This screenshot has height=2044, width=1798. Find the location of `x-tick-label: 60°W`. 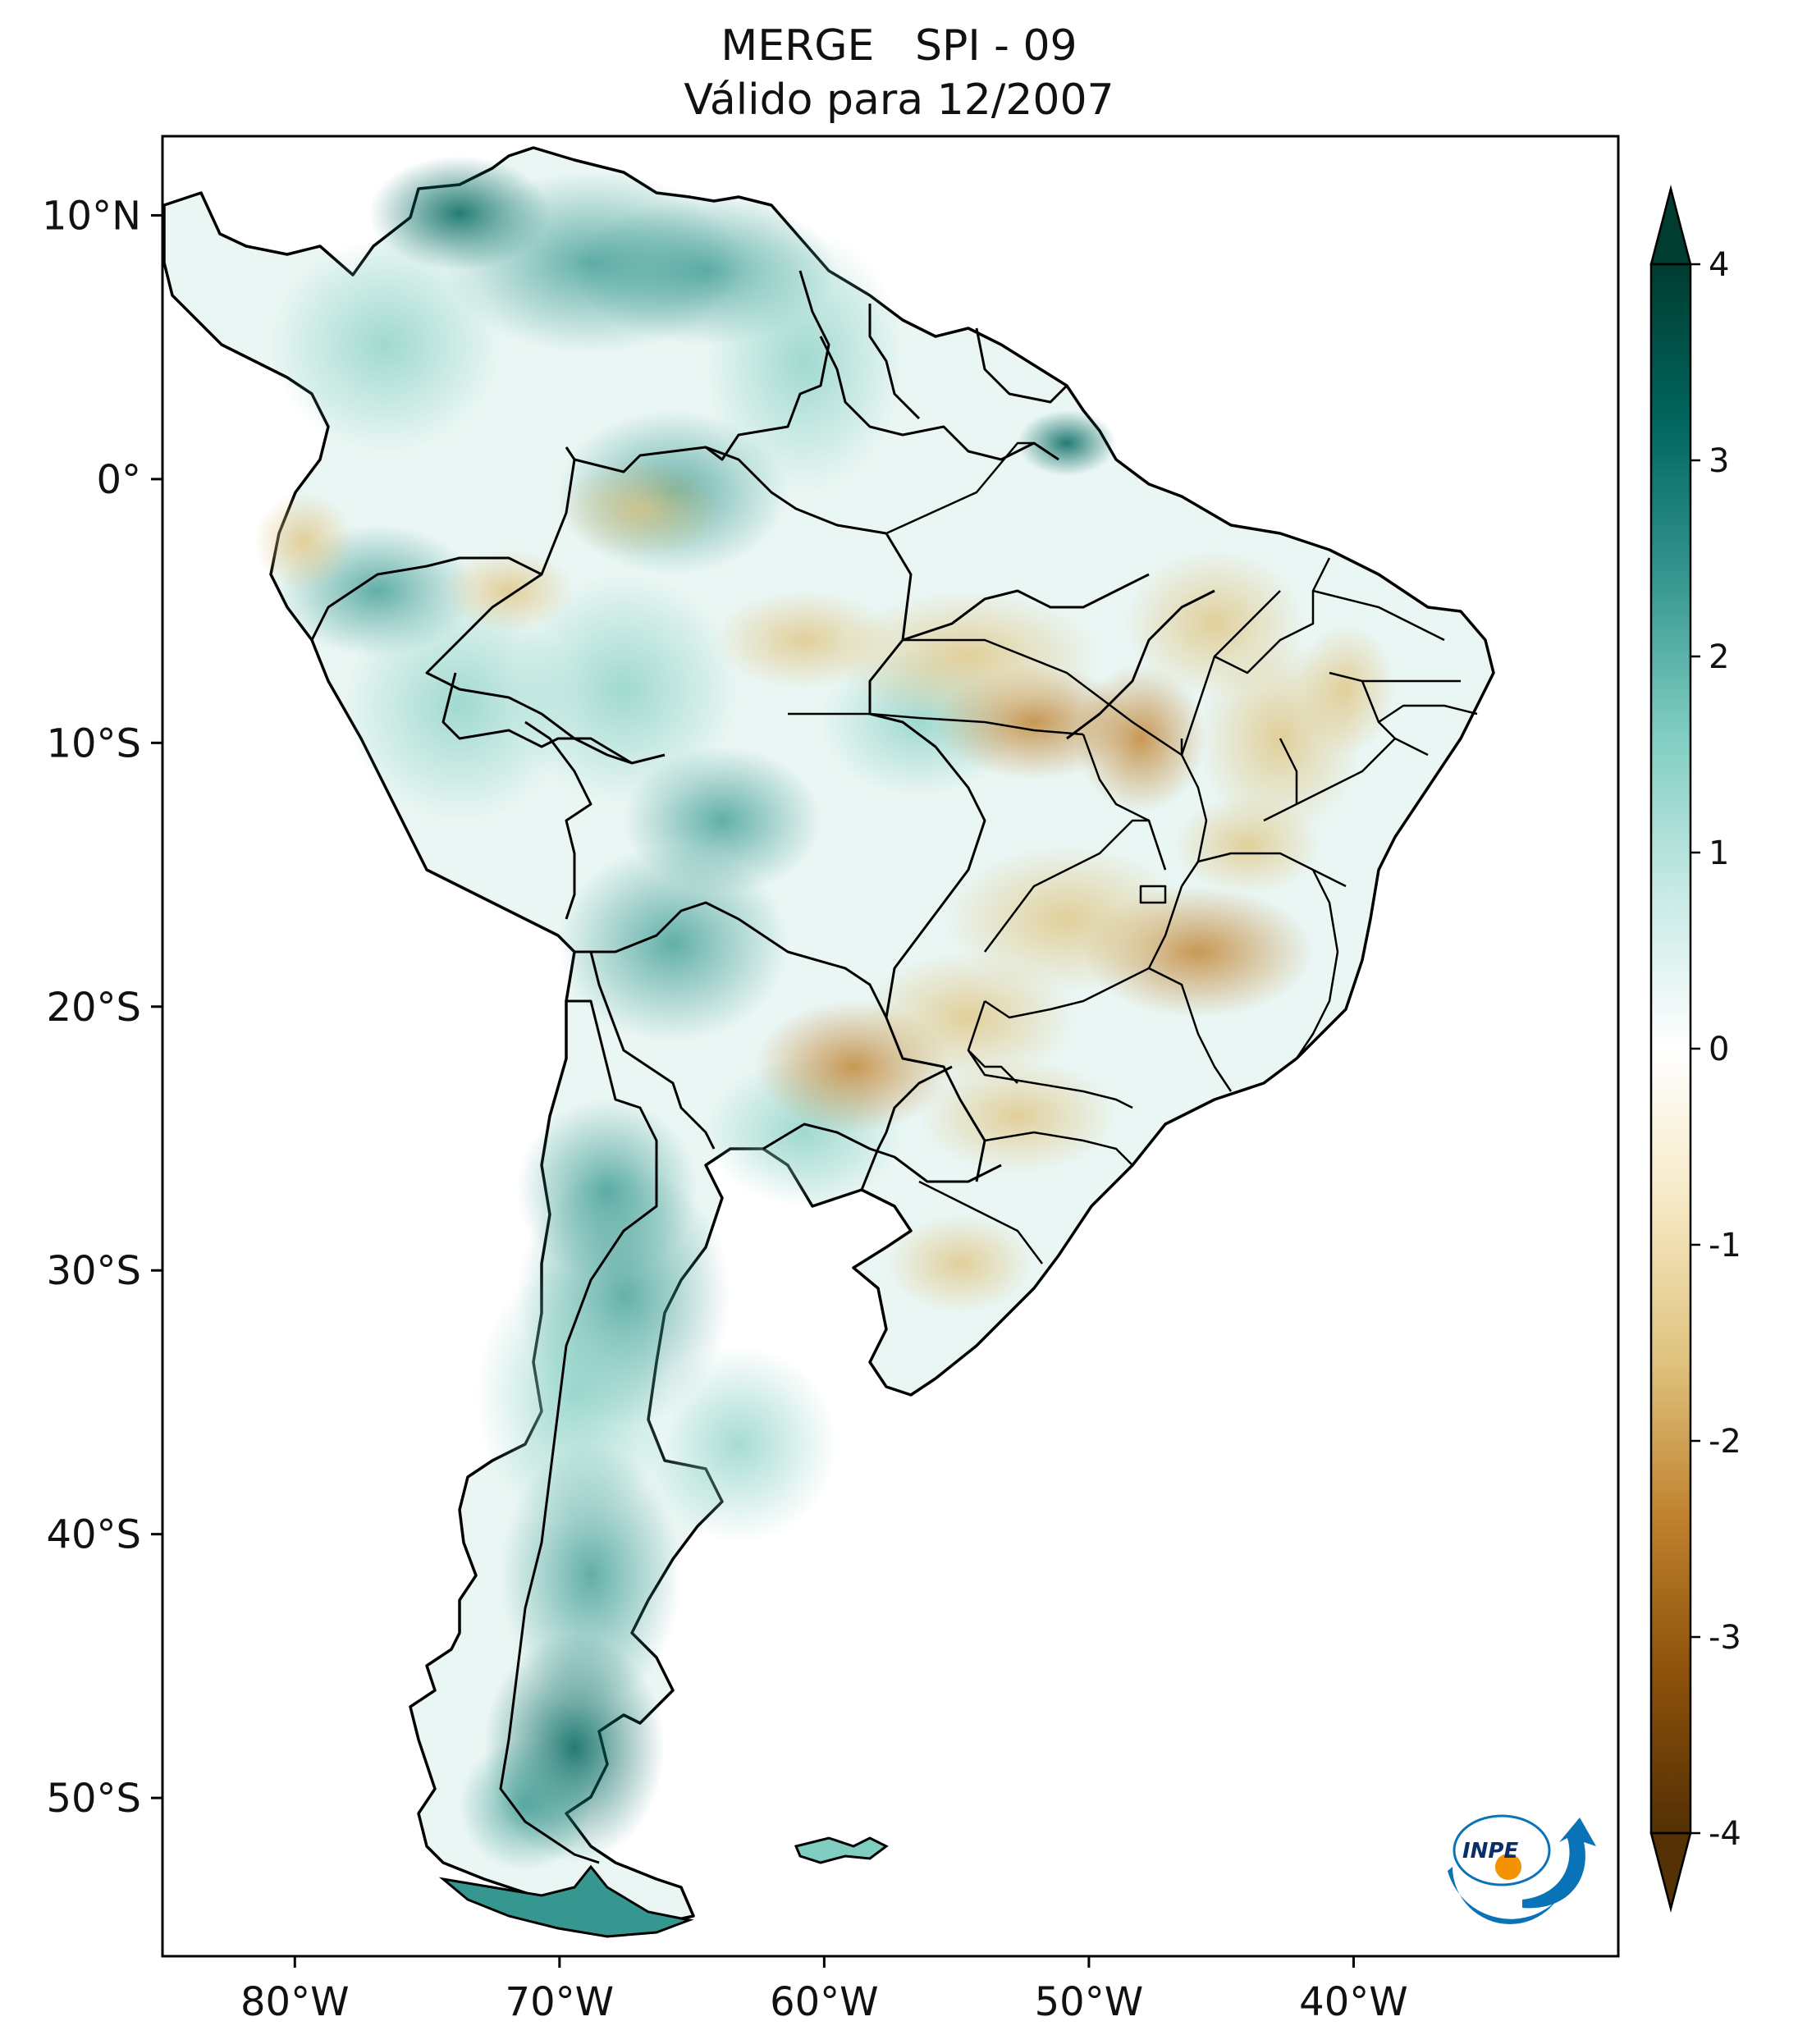

x-tick-label: 60°W is located at coordinates (824, 2002).